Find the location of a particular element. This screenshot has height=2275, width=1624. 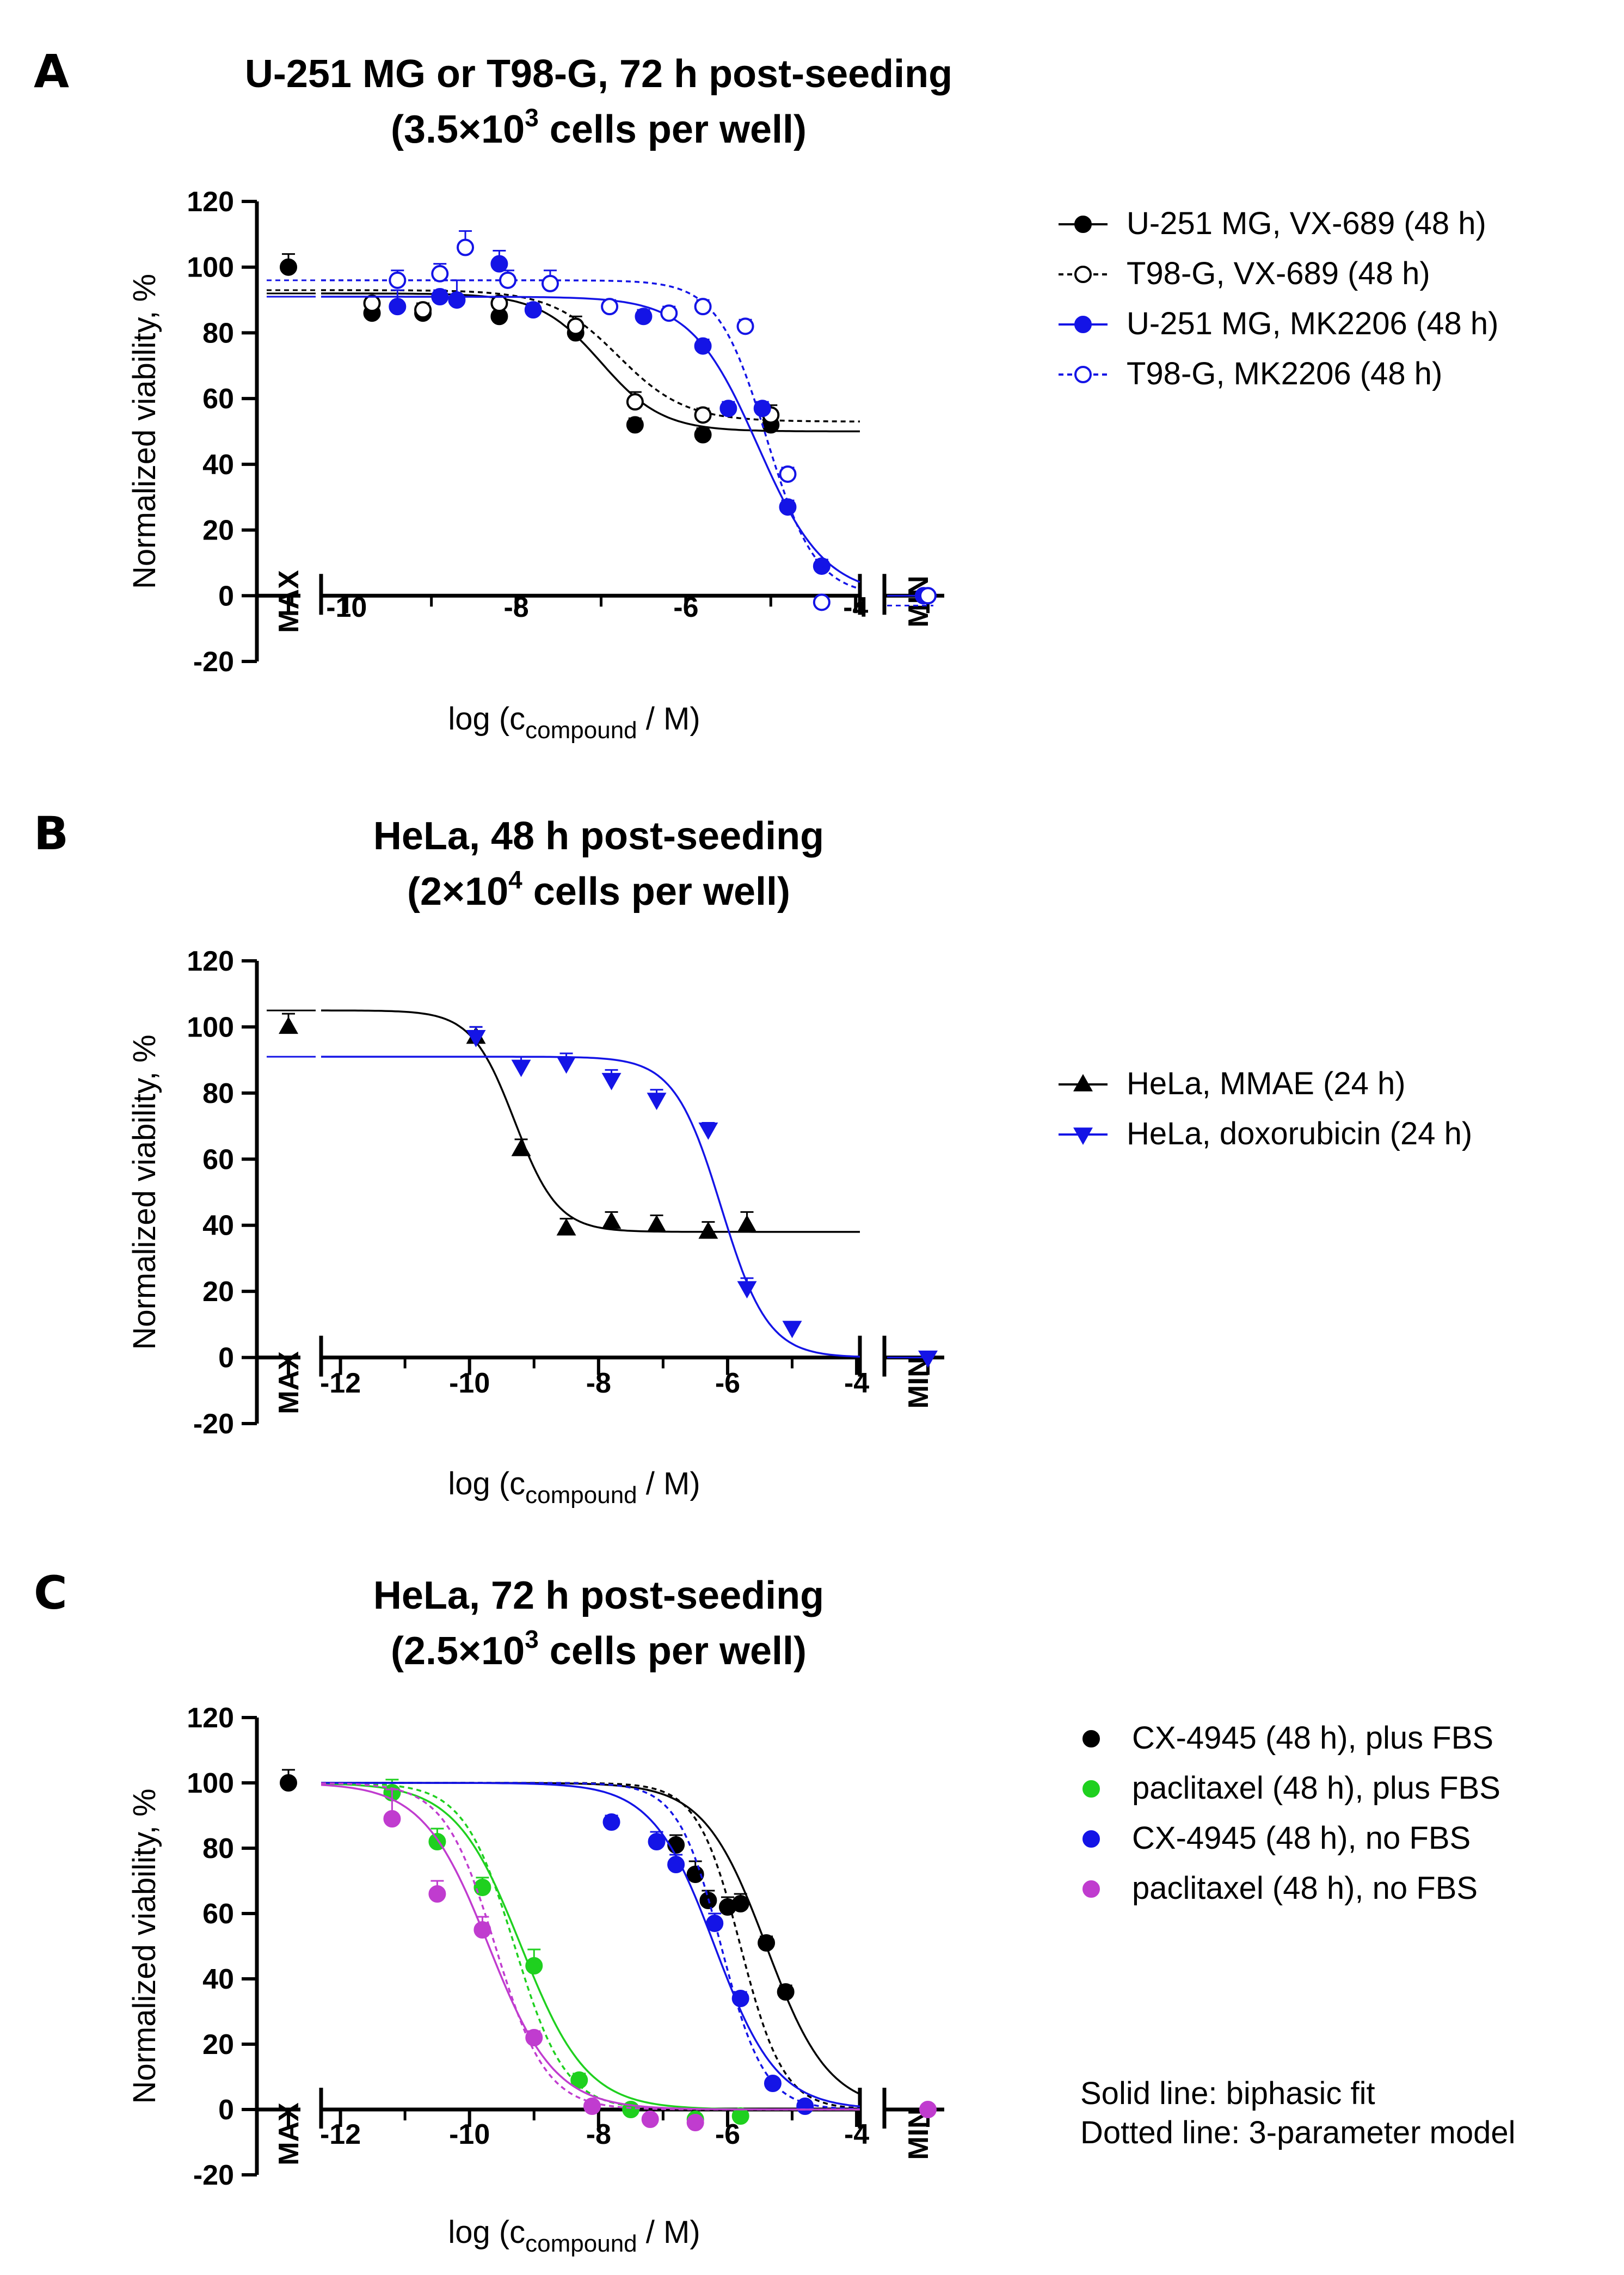

legend-item: U-251 MG, VX-689 (48 h) is located at coordinates (1272, 223).